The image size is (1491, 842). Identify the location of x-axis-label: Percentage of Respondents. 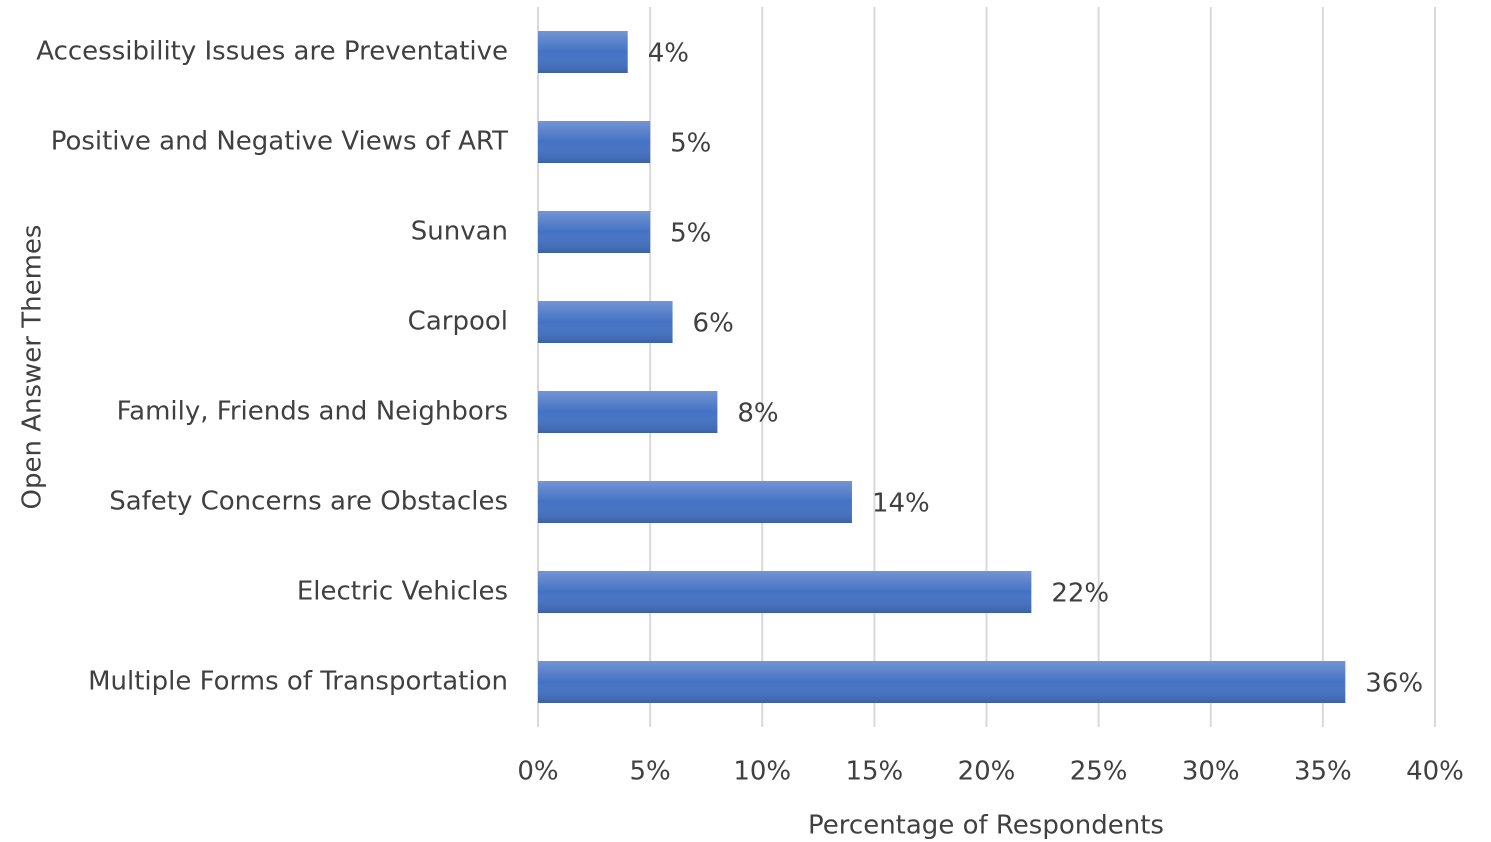
(986, 826).